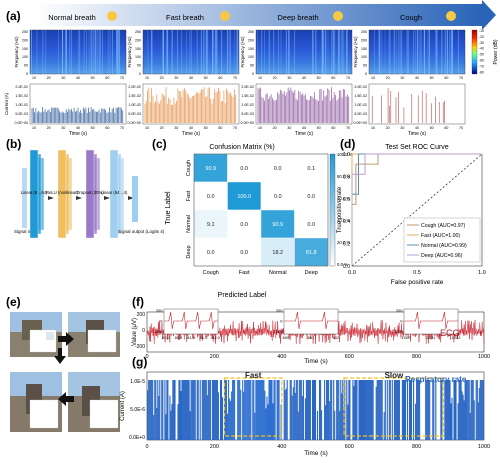 This screenshot has width=500, height=463. What do you see at coordinates (311, 169) in the screenshot?
I see `cm-value: 0.1` at bounding box center [311, 169].